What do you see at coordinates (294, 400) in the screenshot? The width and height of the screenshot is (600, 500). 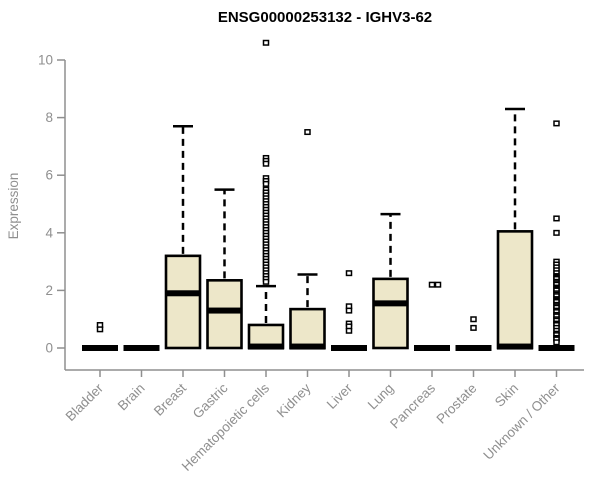 I see `x-category-label: Kidney` at bounding box center [294, 400].